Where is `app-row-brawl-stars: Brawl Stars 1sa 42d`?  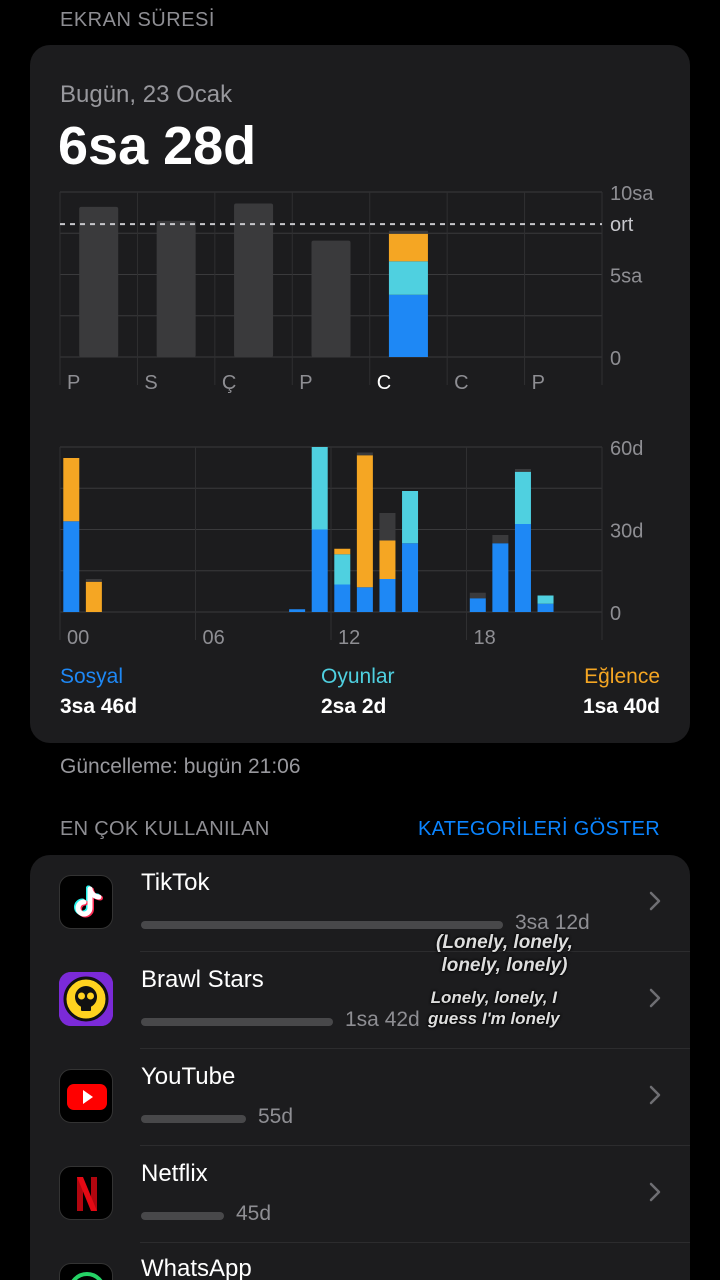
app-row-brawl-stars: Brawl Stars 1sa 42d is located at coordinates (360, 1000).